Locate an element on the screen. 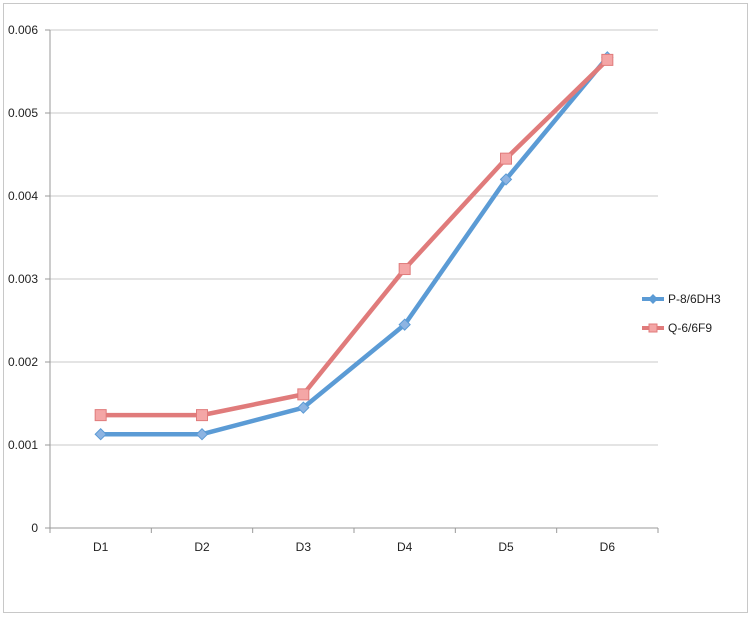 The height and width of the screenshot is (618, 753). x-tick-label: D6 is located at coordinates (608, 547).